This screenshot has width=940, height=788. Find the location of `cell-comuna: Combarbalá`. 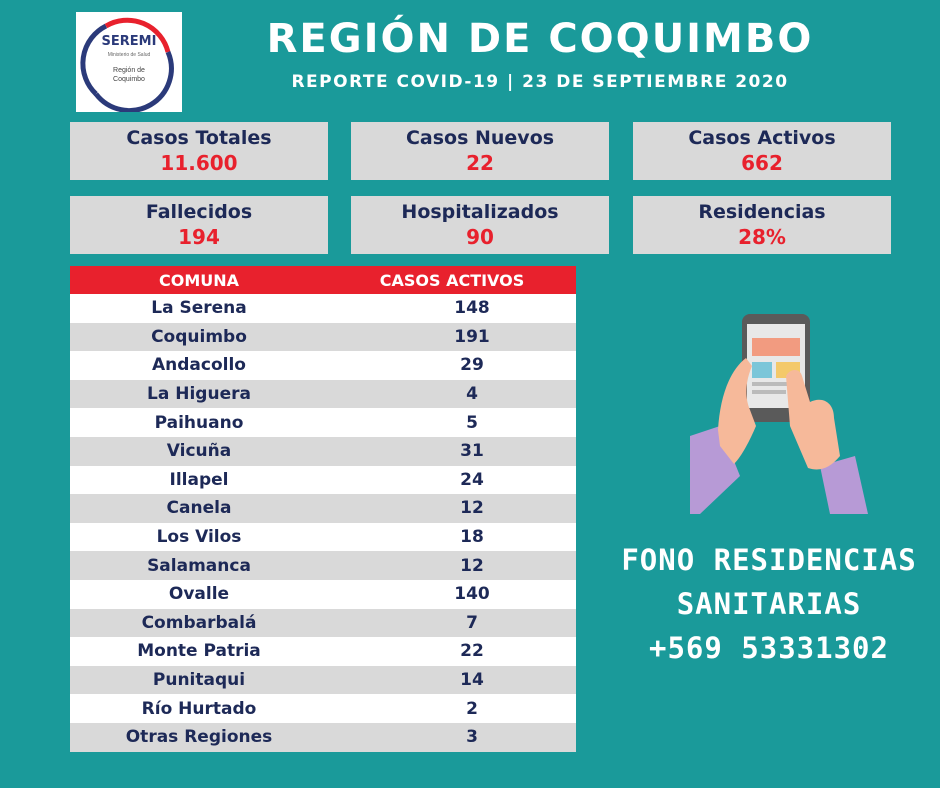

cell-comuna: Combarbalá is located at coordinates (199, 622).